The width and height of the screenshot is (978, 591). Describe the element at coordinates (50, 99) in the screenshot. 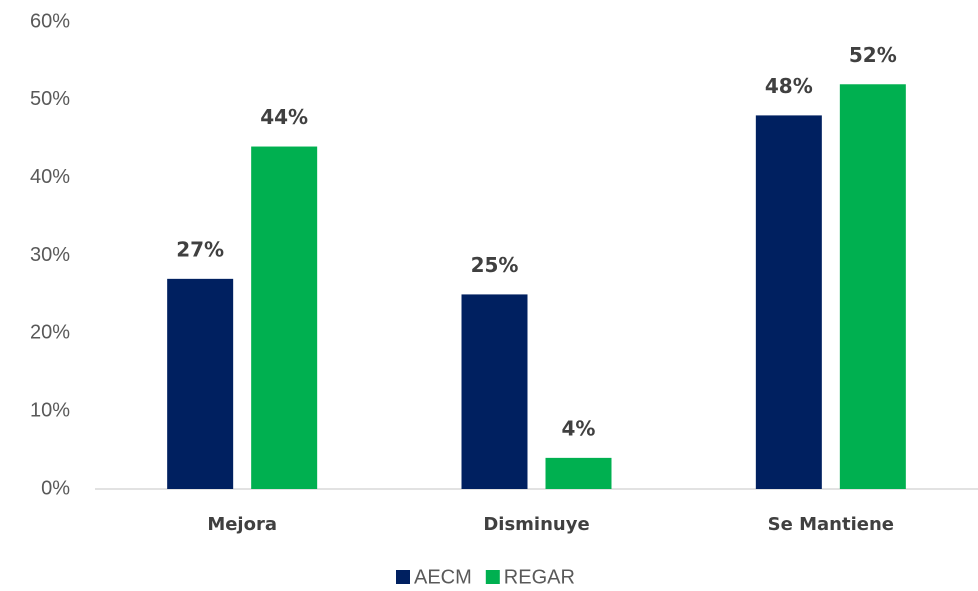

I see `y-tick-label: 50%` at that location.